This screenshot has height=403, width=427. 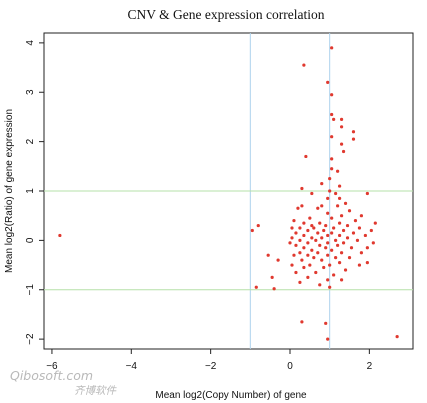 I want to click on watermark-cjk-text: 齐博软件, so click(x=95, y=391).